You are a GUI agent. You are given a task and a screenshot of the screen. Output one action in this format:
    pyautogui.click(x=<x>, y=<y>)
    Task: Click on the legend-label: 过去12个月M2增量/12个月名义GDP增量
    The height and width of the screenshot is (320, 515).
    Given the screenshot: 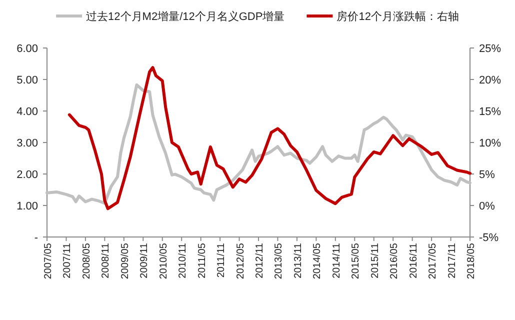 What is the action you would take?
    pyautogui.click(x=185, y=16)
    